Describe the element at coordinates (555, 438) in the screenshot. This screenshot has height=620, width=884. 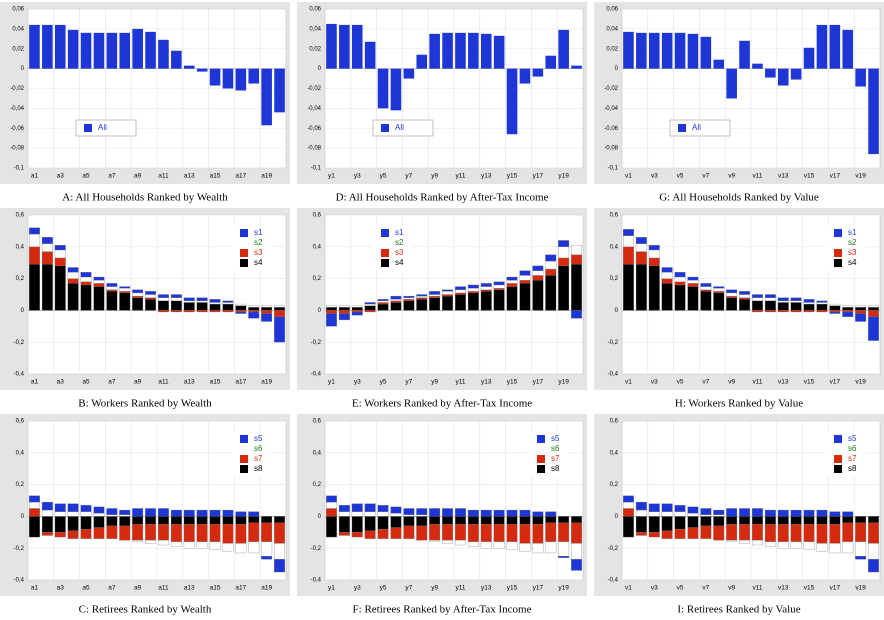
I see `legend-label: s5` at that location.